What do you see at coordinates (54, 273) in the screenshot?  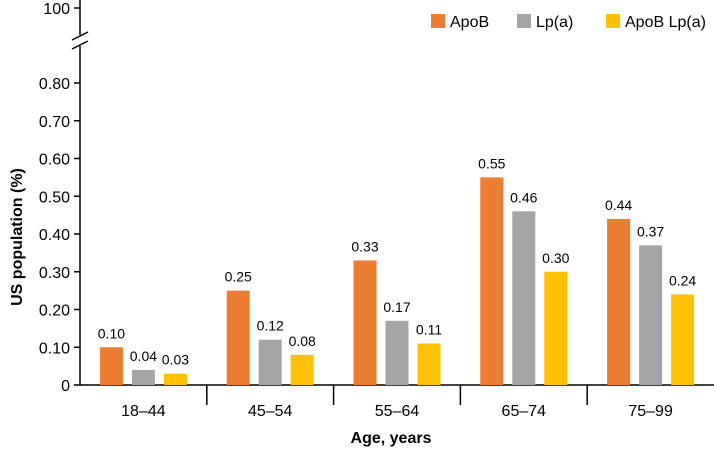 I see `y-tick-label: 0.30` at bounding box center [54, 273].